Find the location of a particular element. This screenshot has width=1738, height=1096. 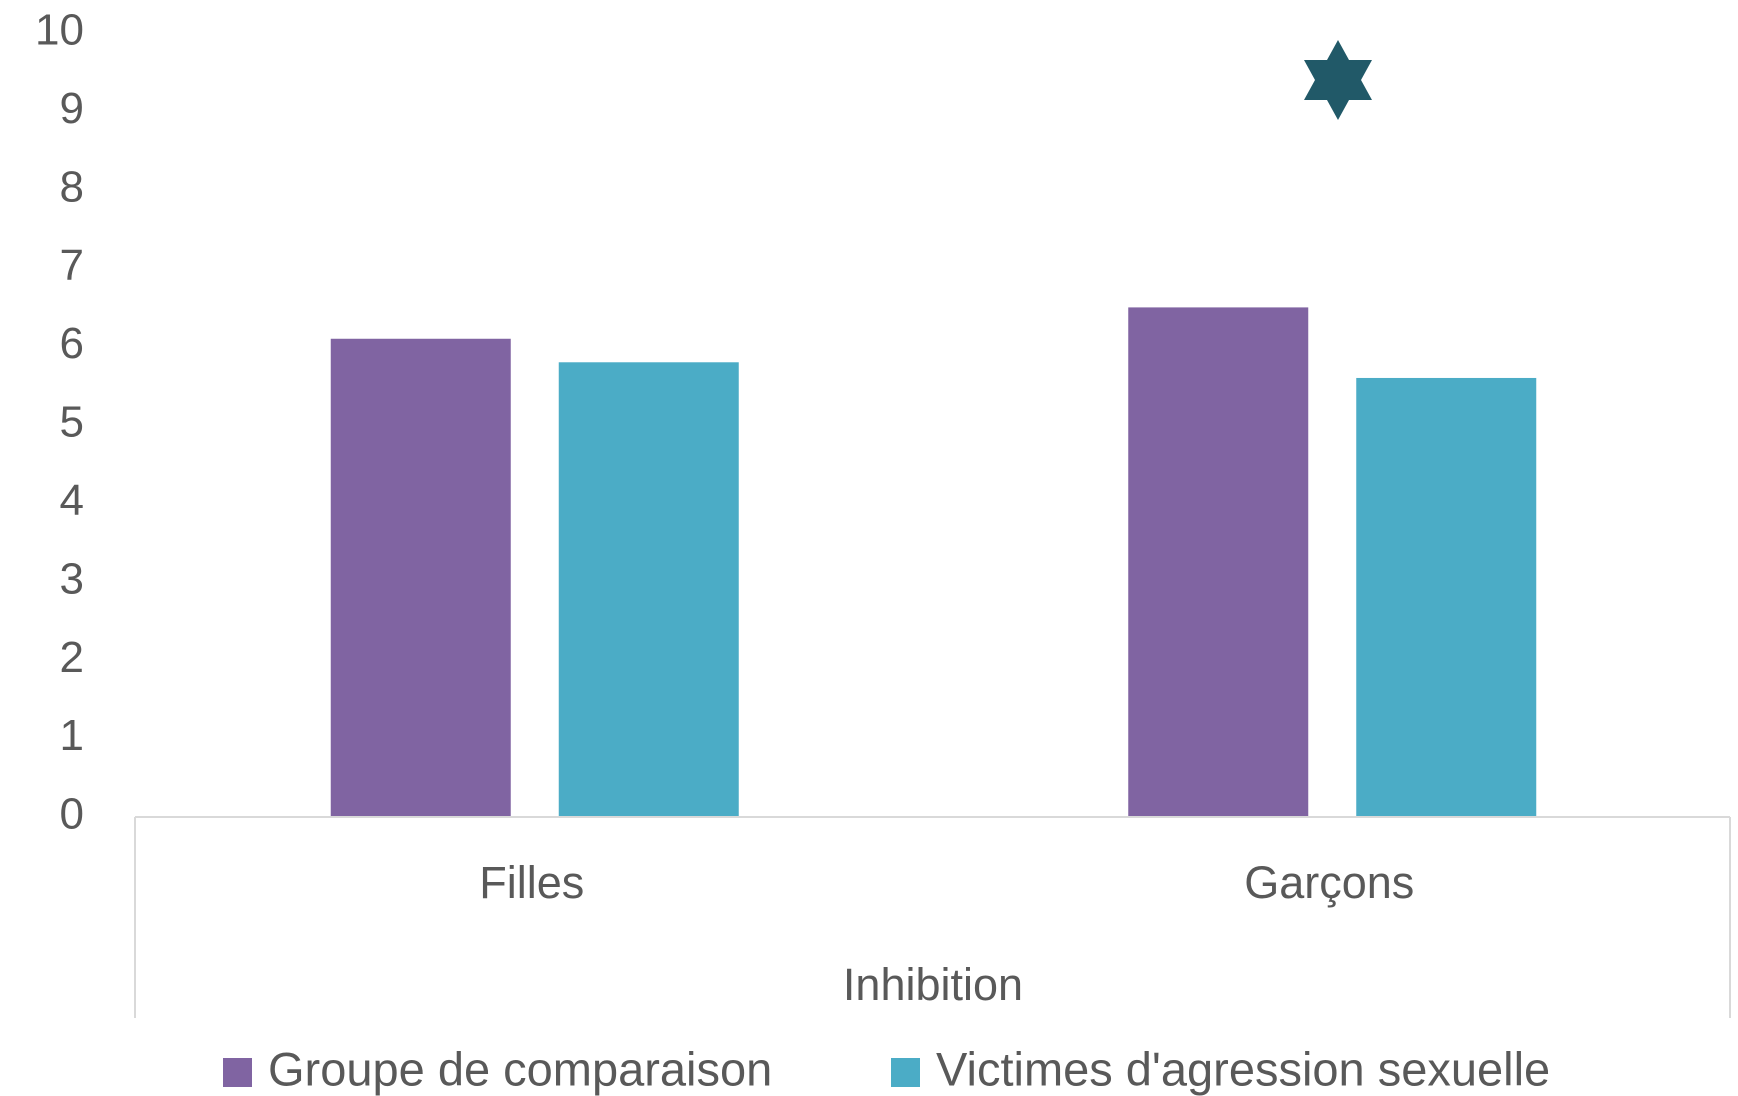

significance-marker is located at coordinates (1338, 80).